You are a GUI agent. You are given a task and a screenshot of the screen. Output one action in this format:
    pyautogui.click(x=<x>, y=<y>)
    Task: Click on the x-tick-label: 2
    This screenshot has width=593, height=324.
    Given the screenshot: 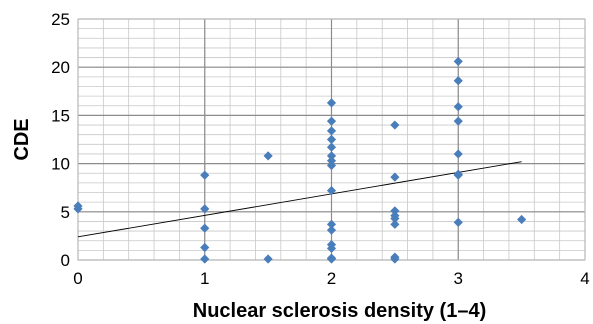 What is the action you would take?
    pyautogui.click(x=331, y=278)
    